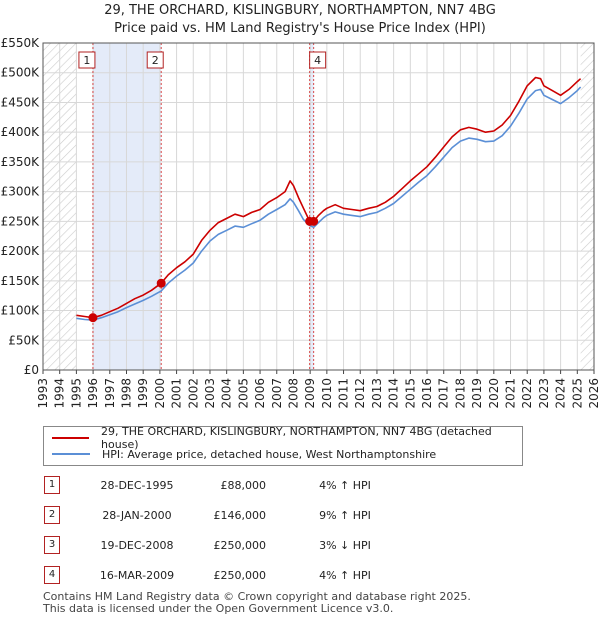 This screenshot has width=600, height=620. Describe the element at coordinates (52, 485) in the screenshot. I see `sale-number-badge: 1` at that location.